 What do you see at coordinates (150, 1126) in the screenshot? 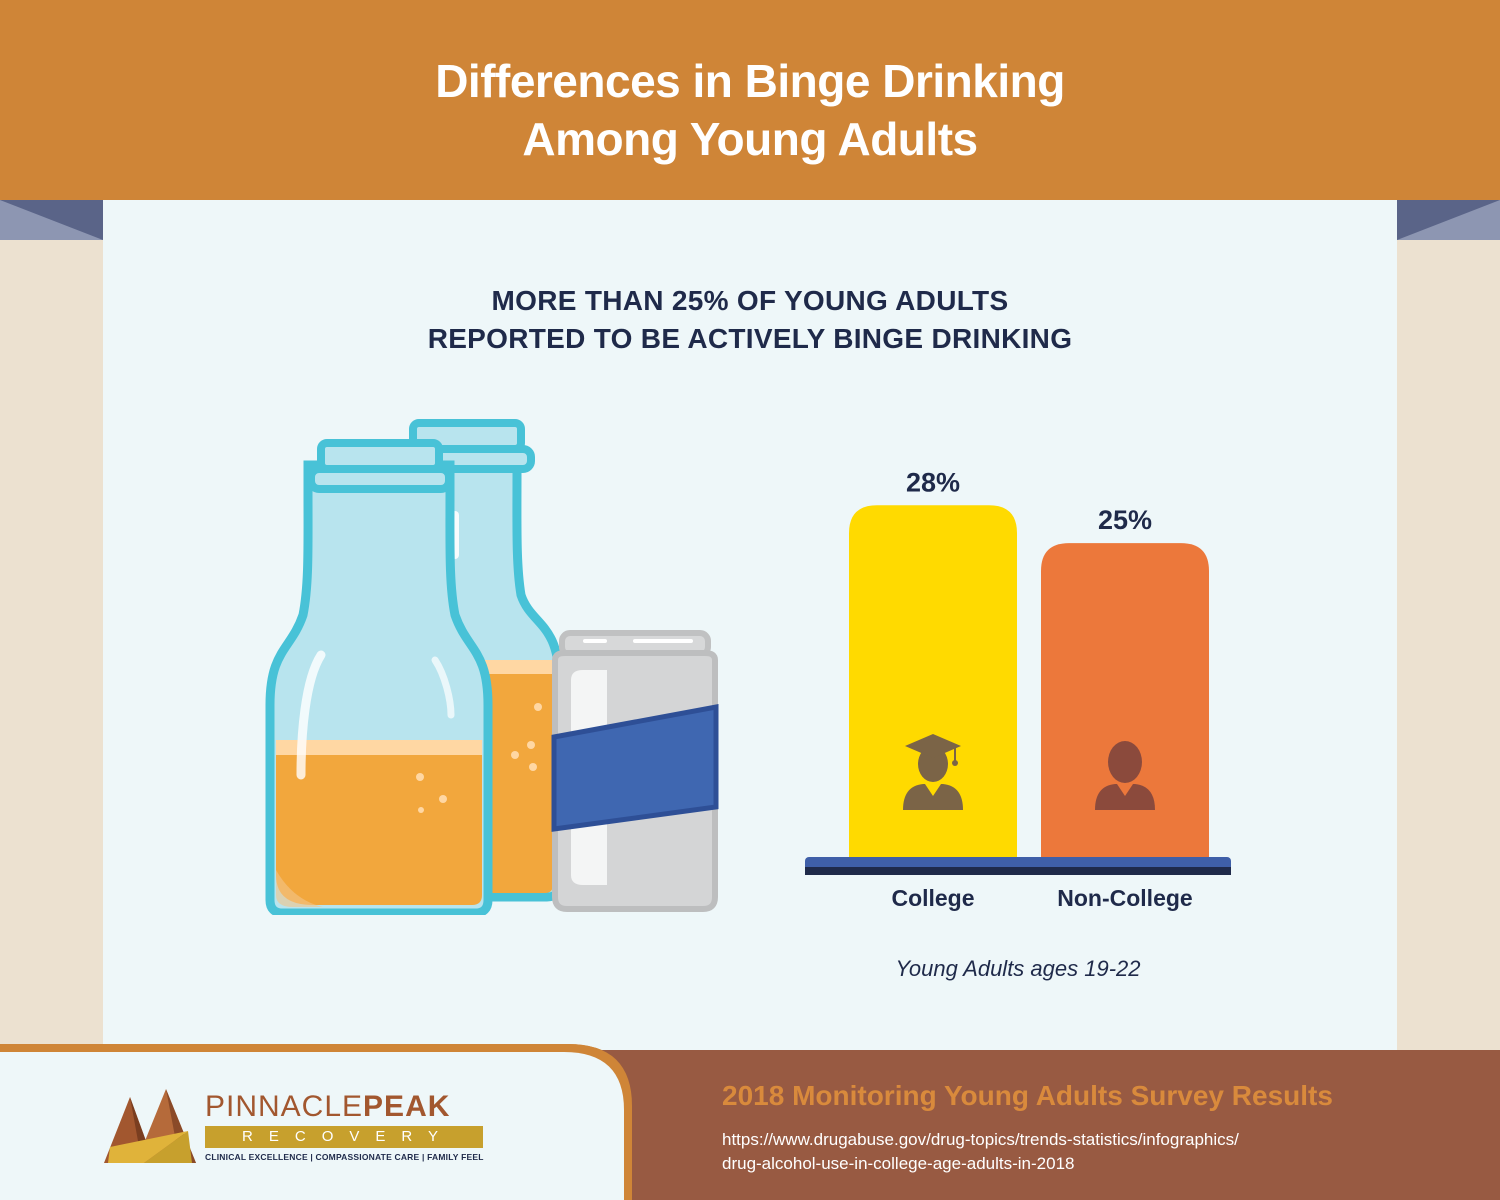
I see `mountain-logo-icon` at bounding box center [150, 1126].